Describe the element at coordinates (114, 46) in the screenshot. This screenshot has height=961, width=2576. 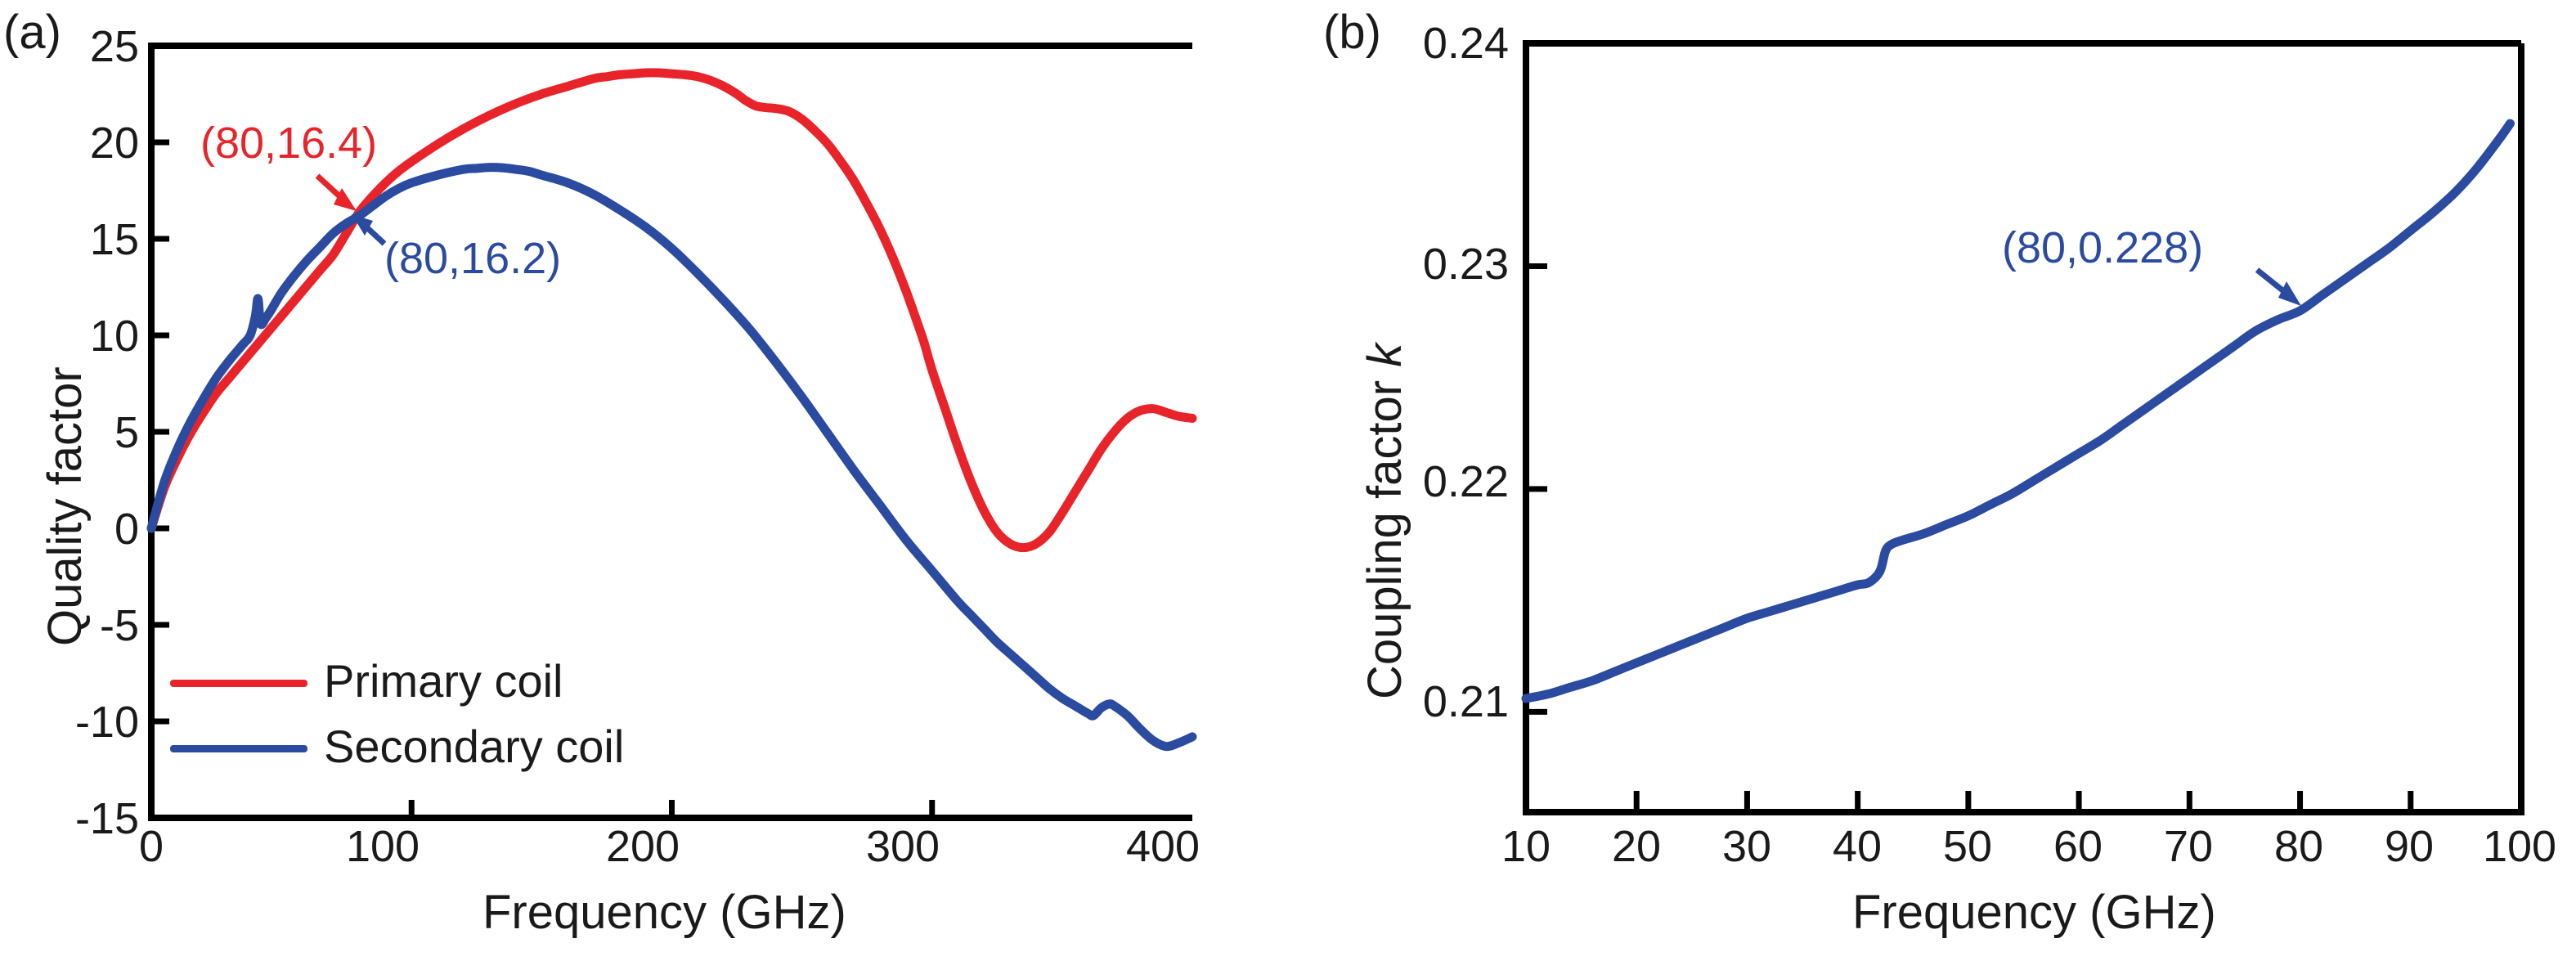
I see `panel-a-ytick-25: 25` at that location.